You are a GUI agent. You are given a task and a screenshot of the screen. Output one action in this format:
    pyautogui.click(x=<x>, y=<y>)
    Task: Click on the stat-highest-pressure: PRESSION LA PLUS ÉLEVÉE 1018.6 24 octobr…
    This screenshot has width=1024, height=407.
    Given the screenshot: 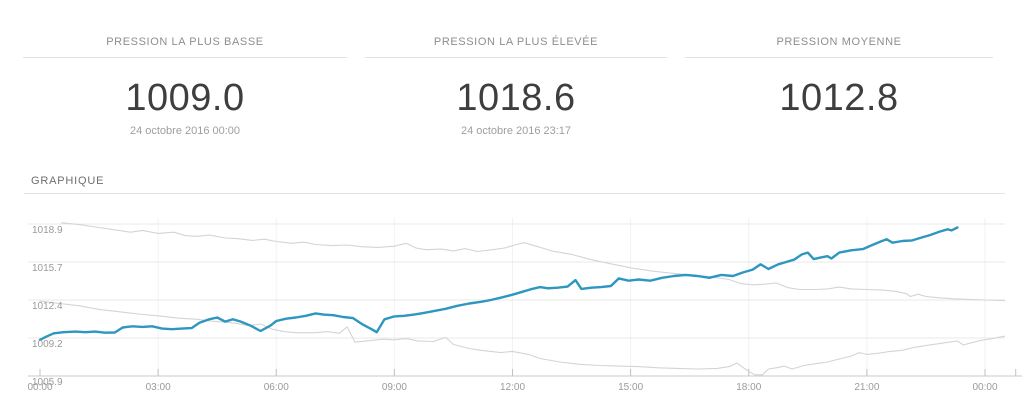 What is the action you would take?
    pyautogui.click(x=516, y=87)
    